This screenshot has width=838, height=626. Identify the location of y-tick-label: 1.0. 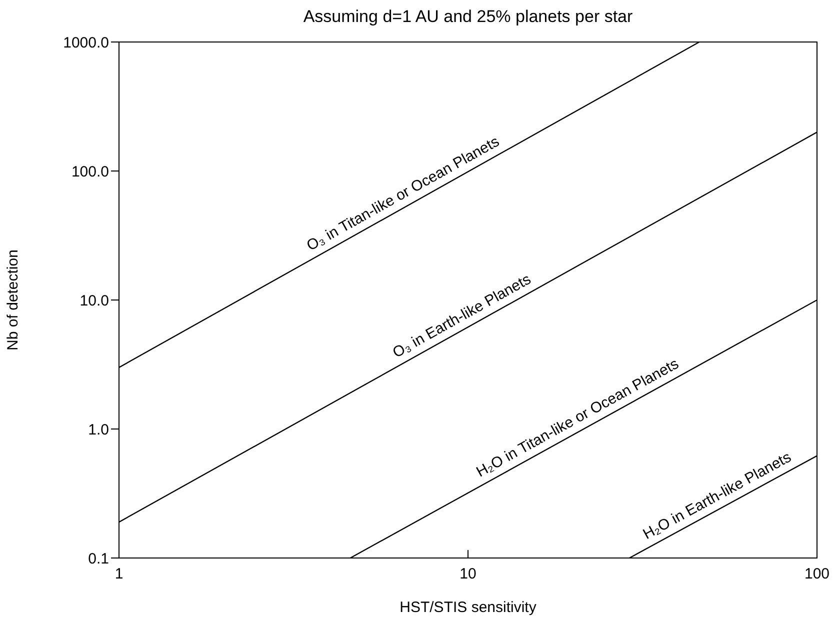
(98, 429).